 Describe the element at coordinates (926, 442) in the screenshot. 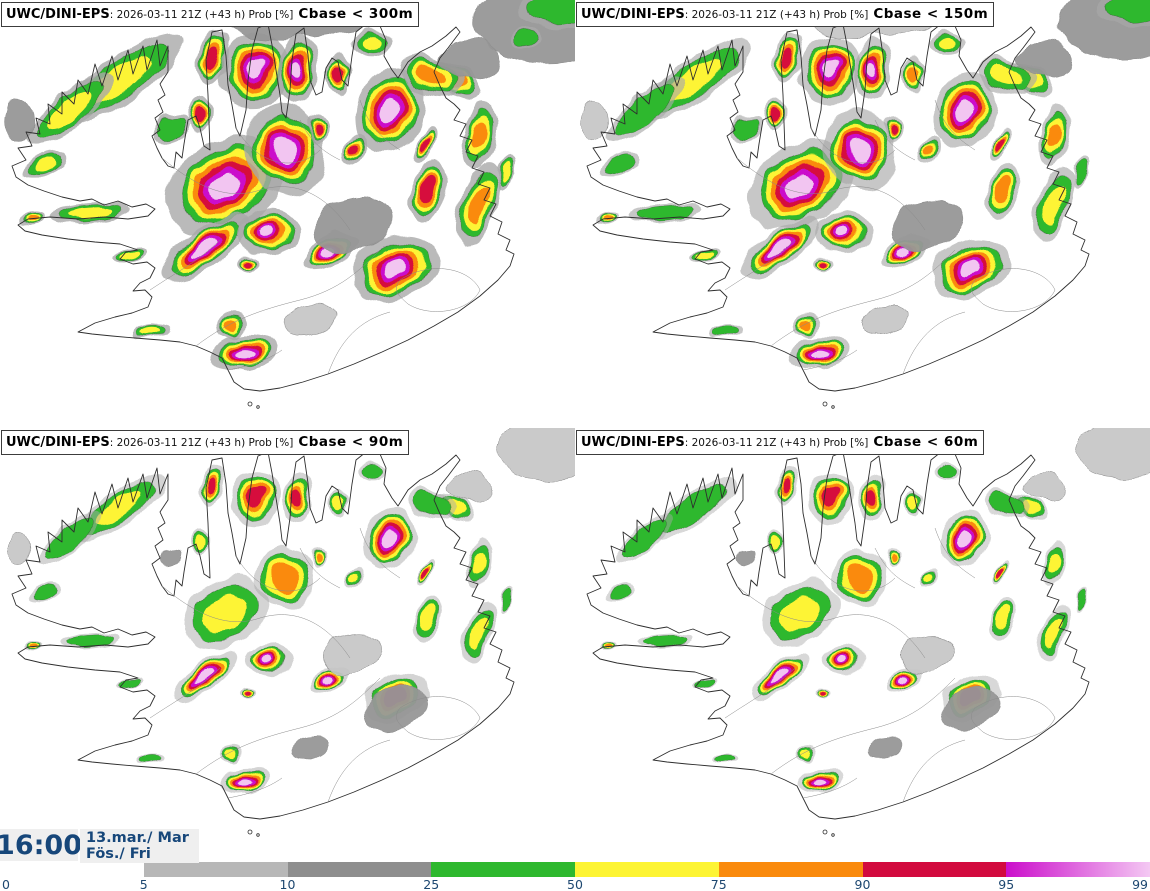

I see `threshold-label: Cbase < 60m` at that location.